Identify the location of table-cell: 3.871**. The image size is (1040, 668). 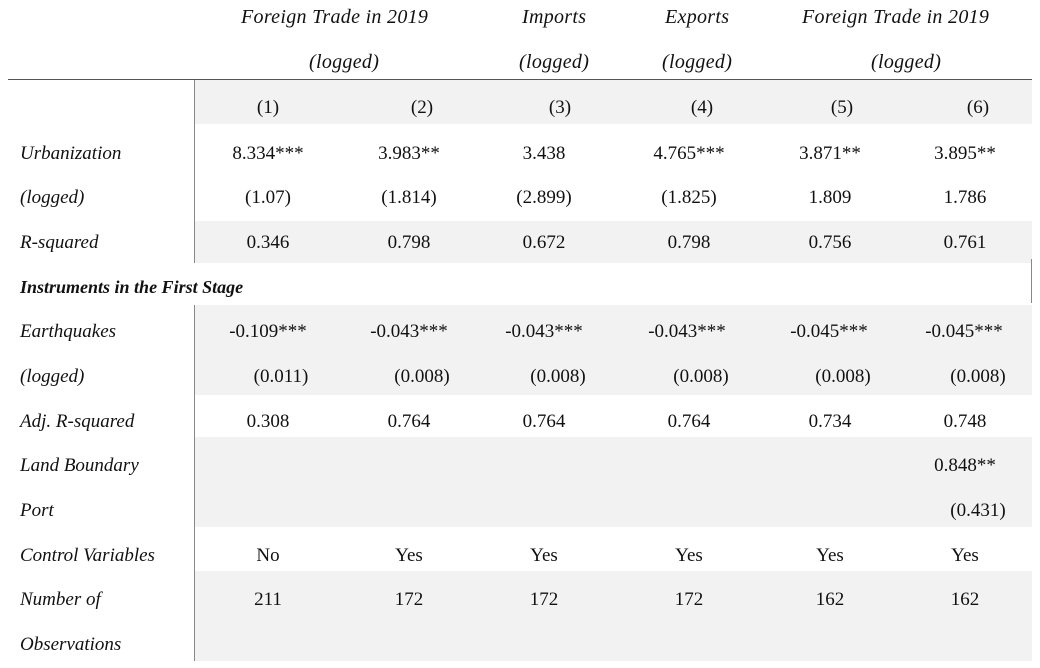
(830, 153).